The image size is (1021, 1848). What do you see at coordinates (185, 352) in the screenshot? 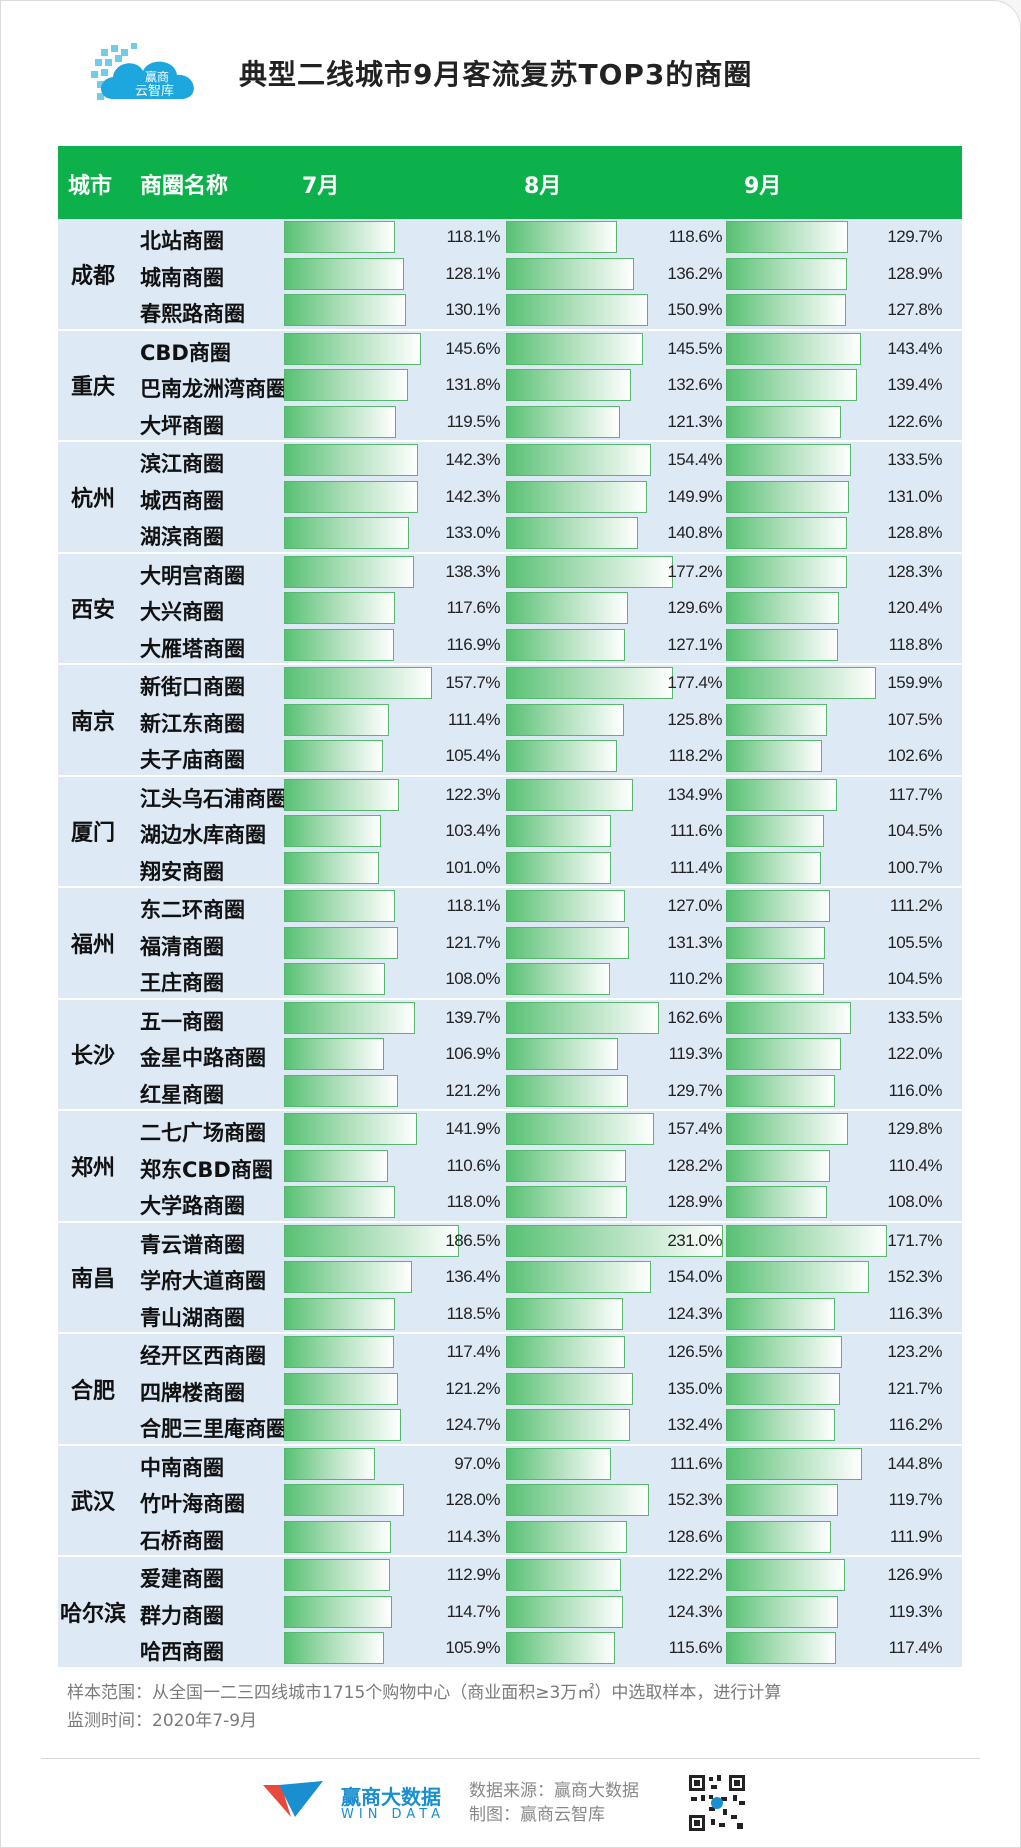
I see `district-name: CBD商圈` at bounding box center [185, 352].